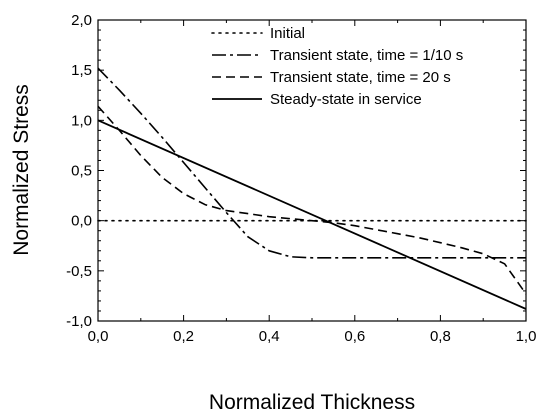 The image size is (543, 415). What do you see at coordinates (440, 336) in the screenshot?
I see `x-tick-label: 0,8` at bounding box center [440, 336].